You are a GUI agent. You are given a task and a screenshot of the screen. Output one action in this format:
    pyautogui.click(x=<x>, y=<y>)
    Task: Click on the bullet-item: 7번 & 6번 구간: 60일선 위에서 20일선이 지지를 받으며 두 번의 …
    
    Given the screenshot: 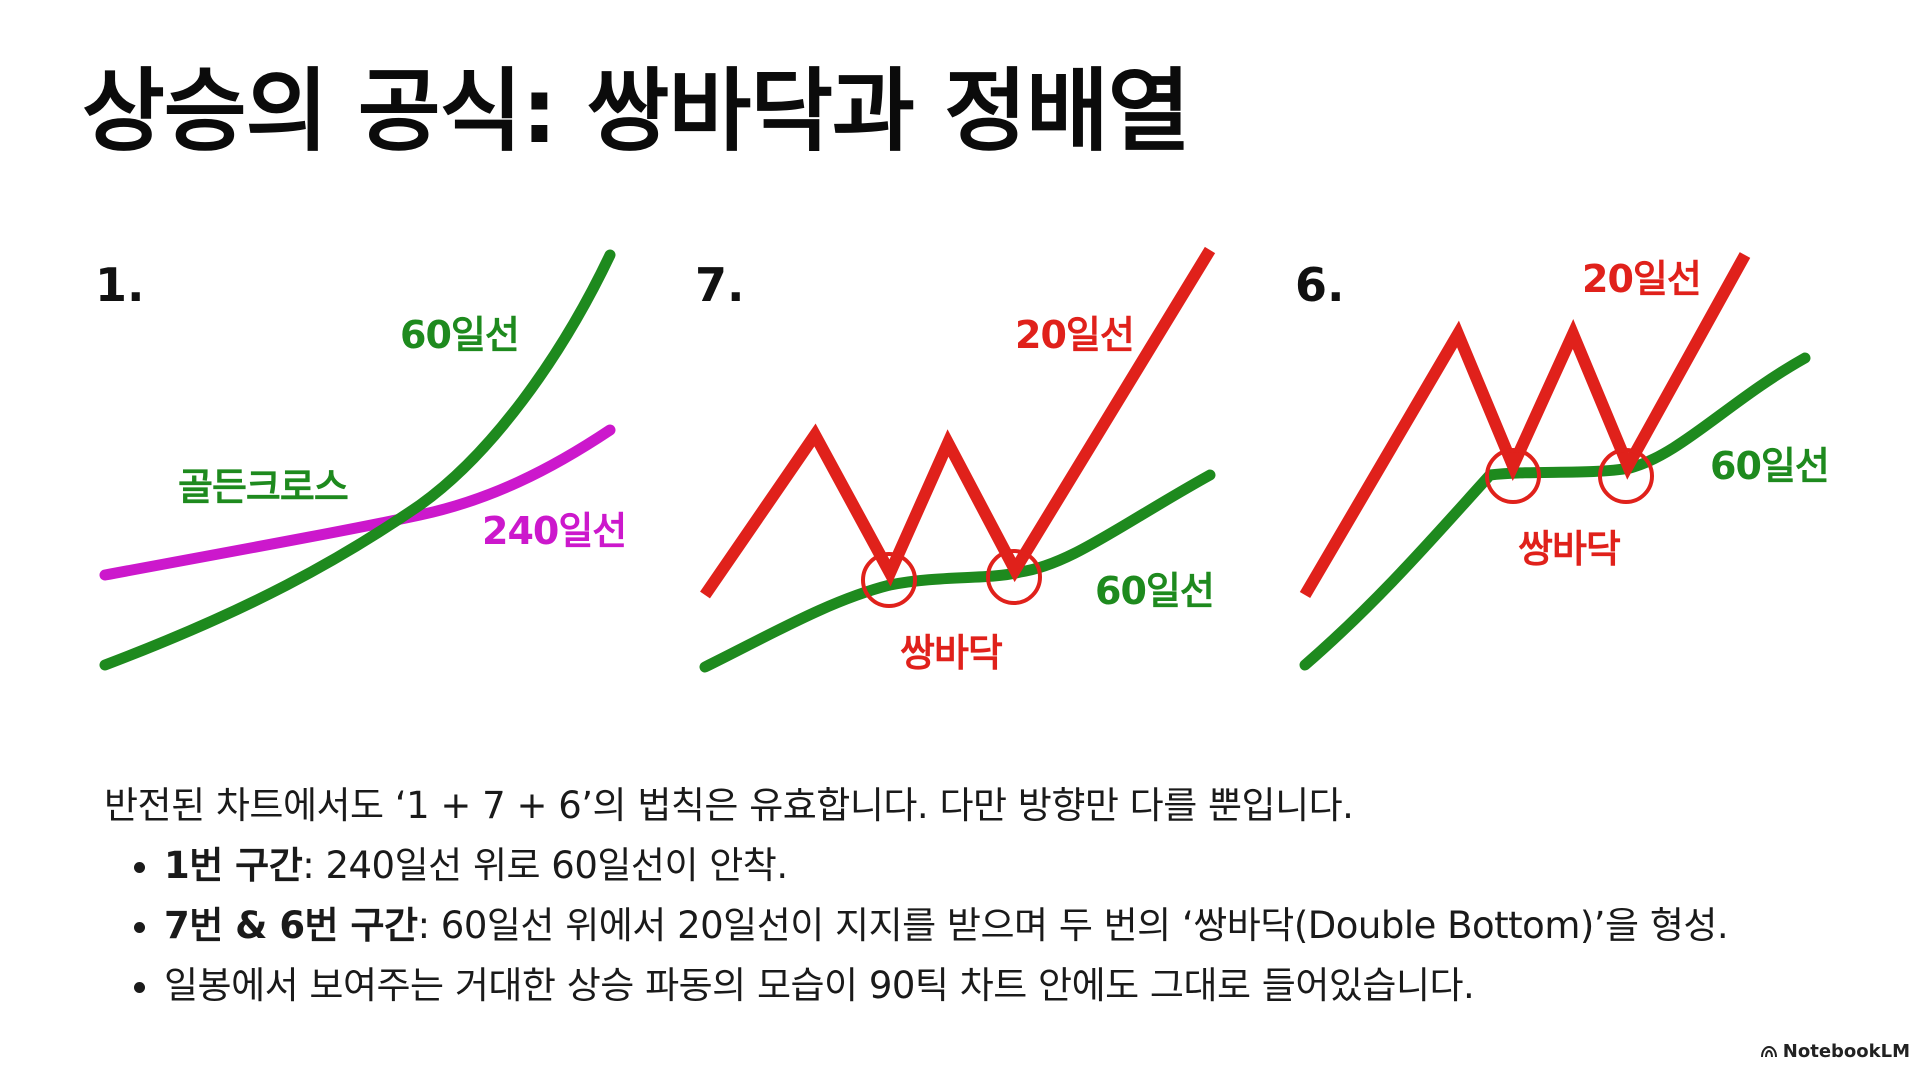 What is the action you would take?
    pyautogui.click(x=984, y=926)
    